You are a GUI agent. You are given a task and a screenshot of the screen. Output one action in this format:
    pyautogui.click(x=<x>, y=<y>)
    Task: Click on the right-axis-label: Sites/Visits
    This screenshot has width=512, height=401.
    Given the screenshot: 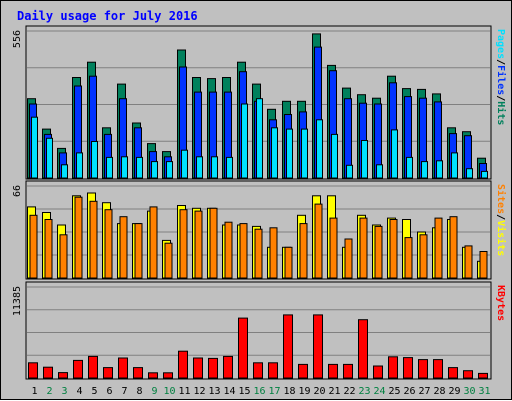 What is the action you would take?
    pyautogui.click(x=501, y=220)
    